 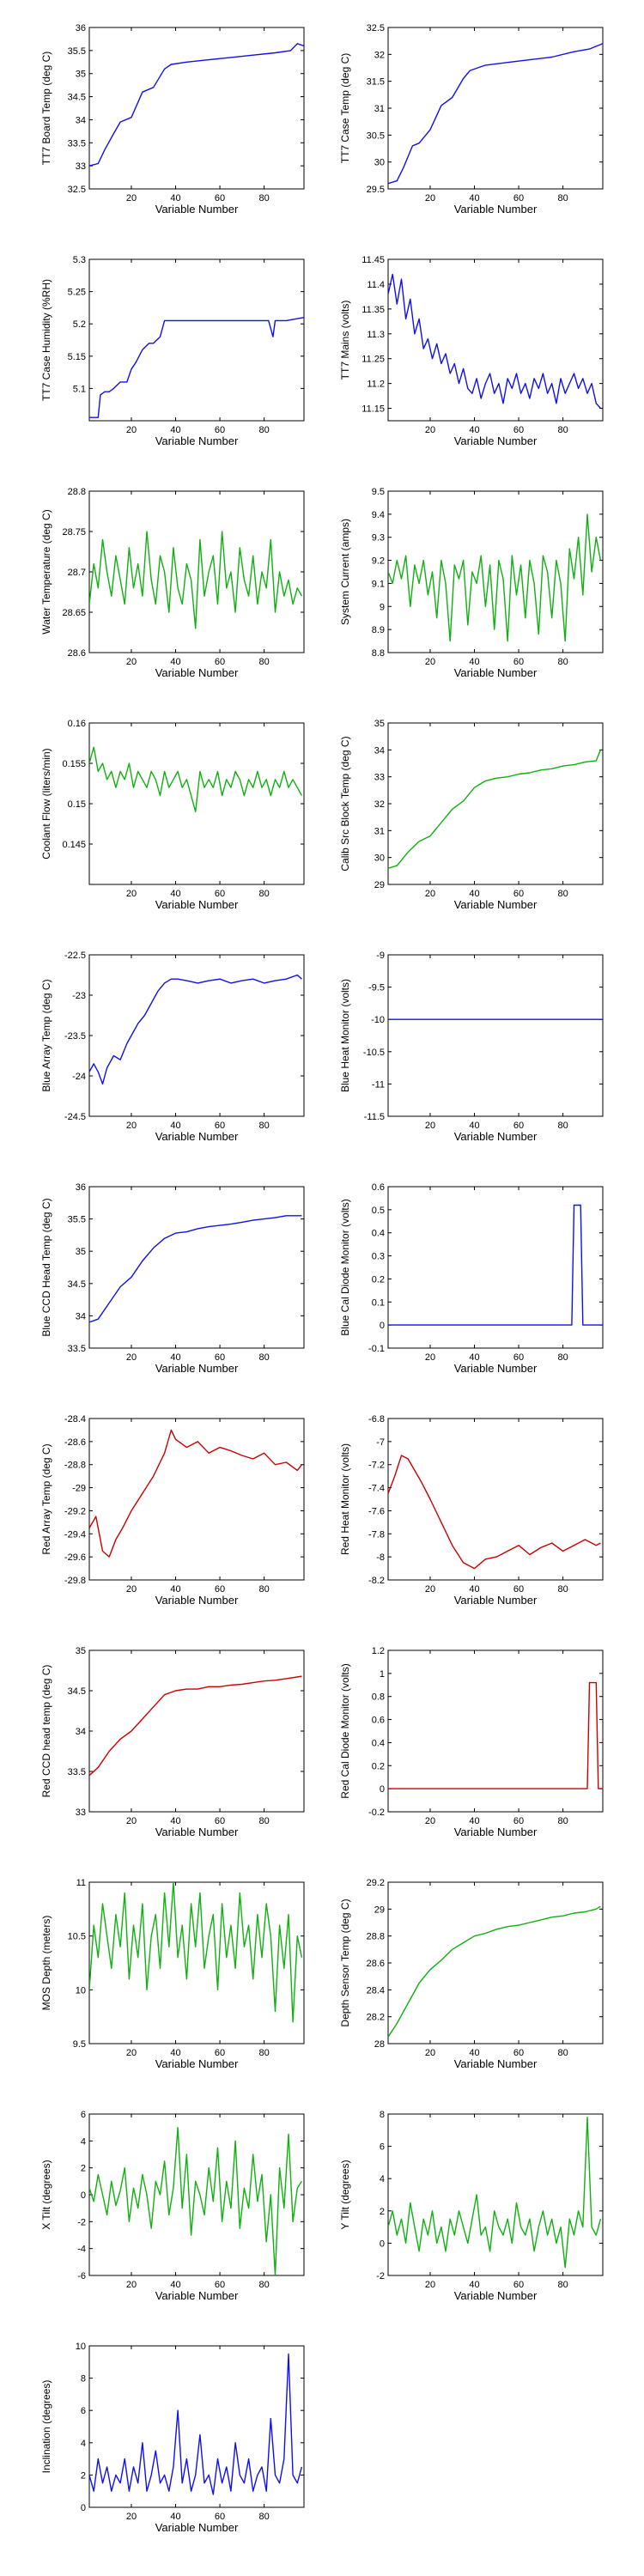 I want to click on chart-5-y-tick-label-3: 28.7, so click(x=77, y=573).